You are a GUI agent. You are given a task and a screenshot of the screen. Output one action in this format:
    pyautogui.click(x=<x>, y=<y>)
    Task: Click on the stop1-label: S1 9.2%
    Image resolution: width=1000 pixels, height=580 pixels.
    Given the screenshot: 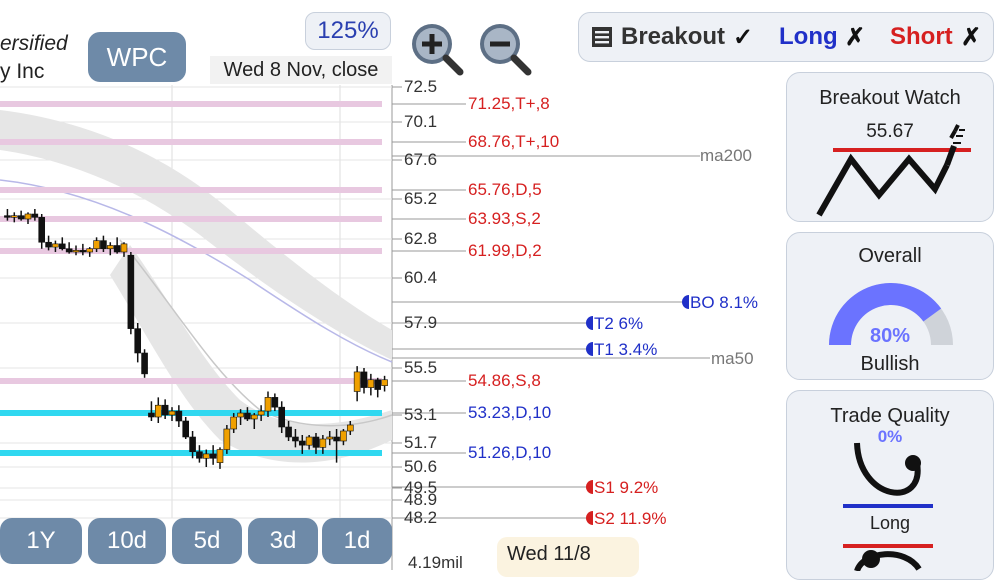 What is the action you would take?
    pyautogui.click(x=626, y=487)
    